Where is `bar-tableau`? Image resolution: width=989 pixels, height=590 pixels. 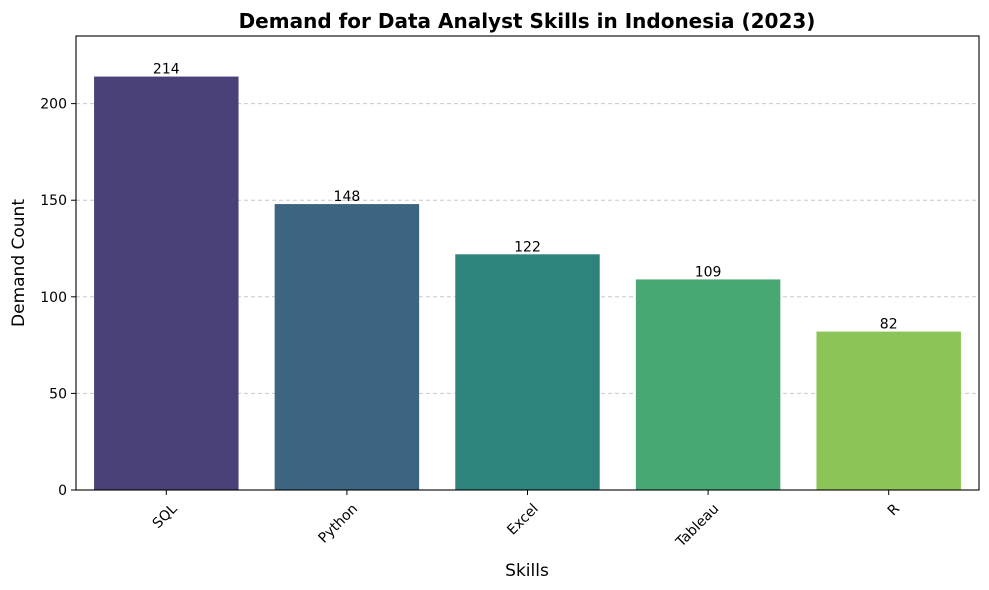 bar-tableau is located at coordinates (708, 384).